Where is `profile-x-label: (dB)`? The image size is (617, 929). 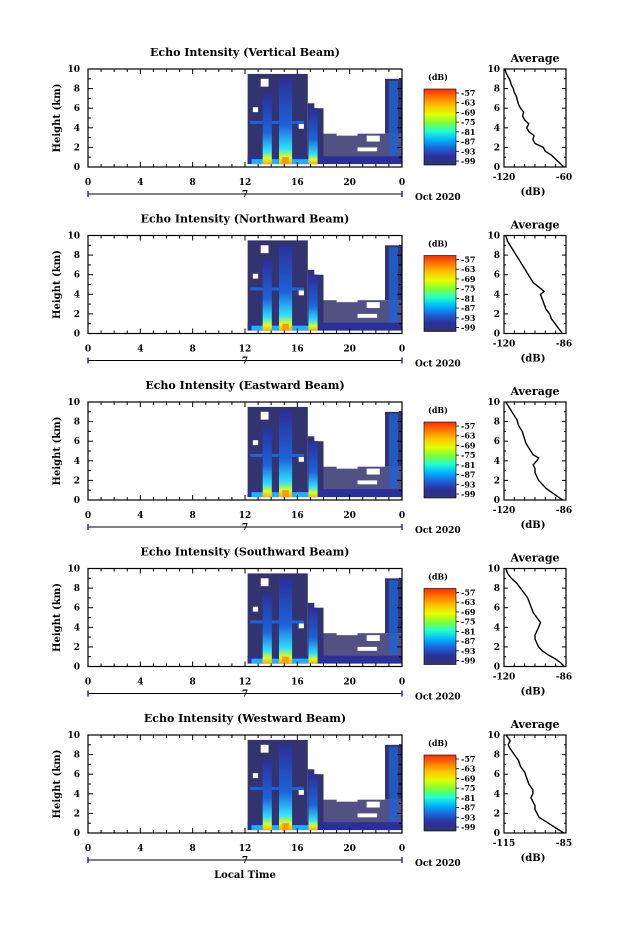 profile-x-label: (dB) is located at coordinates (533, 858).